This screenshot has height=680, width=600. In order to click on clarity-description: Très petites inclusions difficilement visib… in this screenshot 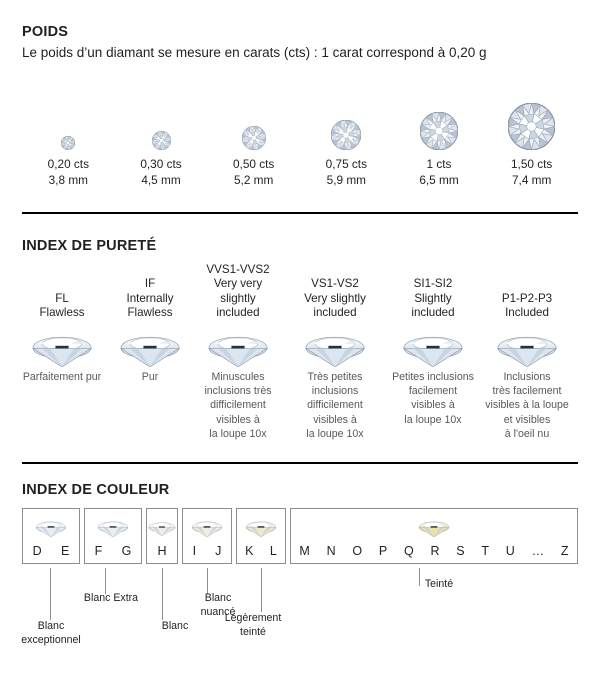, I will do `click(335, 405)`.